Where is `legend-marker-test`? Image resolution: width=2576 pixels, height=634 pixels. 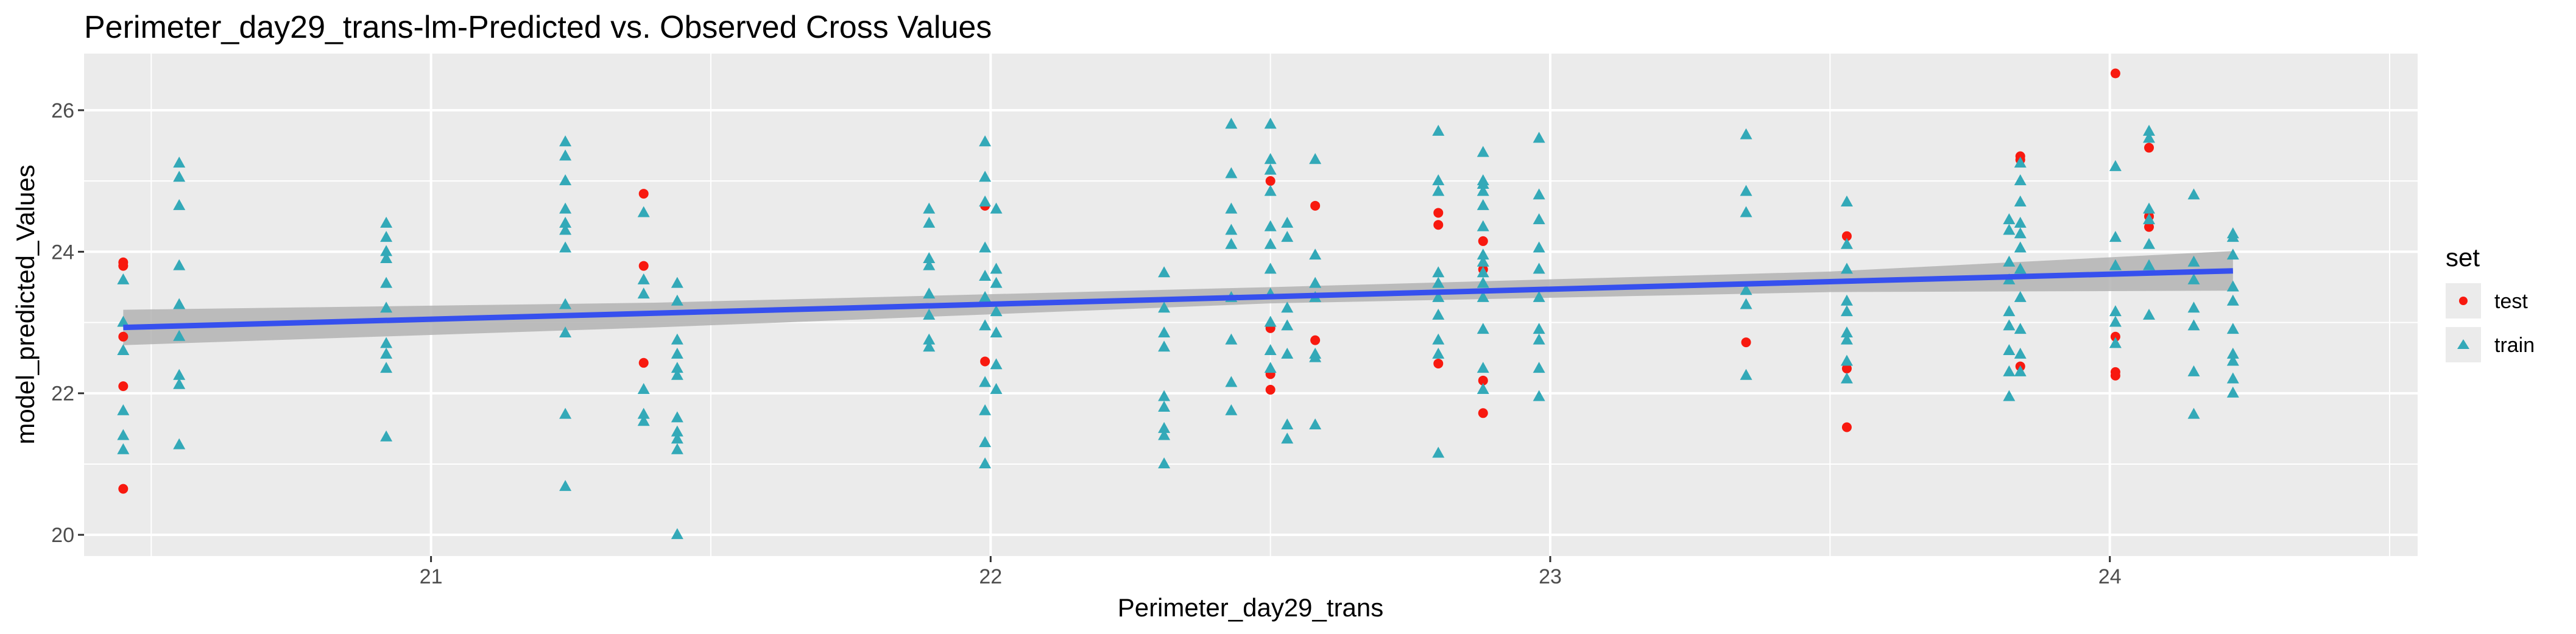
legend-marker-test is located at coordinates (2463, 301).